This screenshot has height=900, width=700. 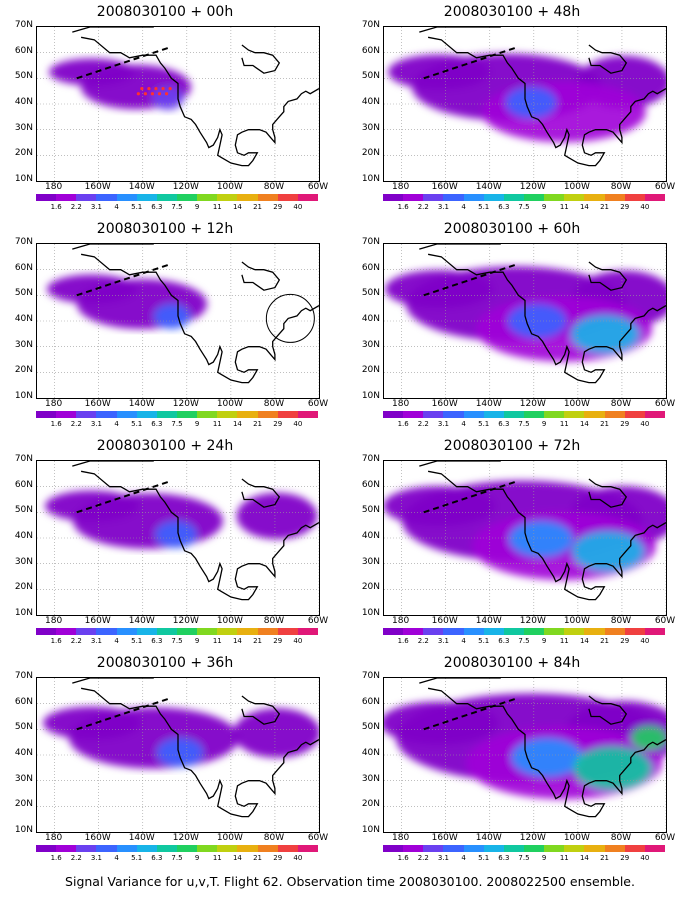 What do you see at coordinates (165, 446) in the screenshot?
I see `panel-title: 2008030100 + 24h` at bounding box center [165, 446].